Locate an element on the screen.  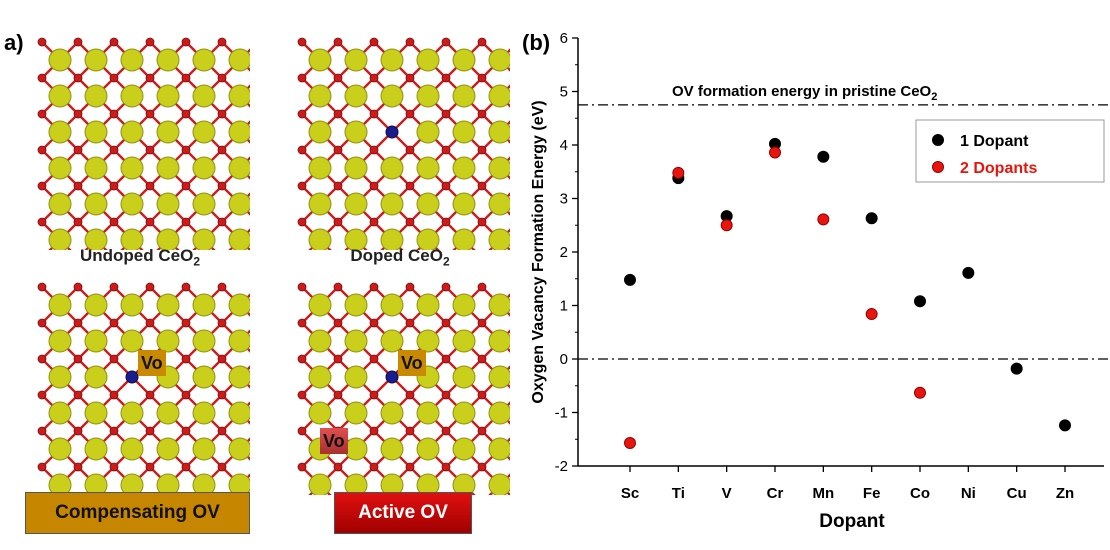
caption-doped: Doped CeO2 is located at coordinates (400, 257).